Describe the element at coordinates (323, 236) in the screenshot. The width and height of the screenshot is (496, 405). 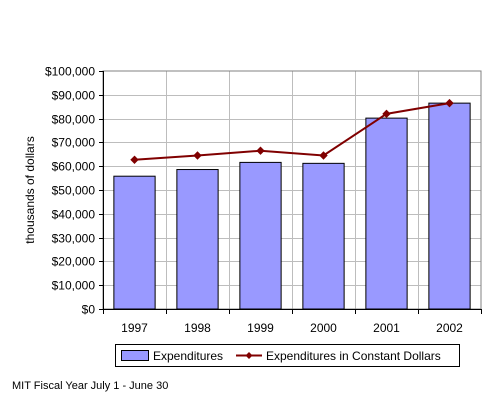
I see `bar-2000` at that location.